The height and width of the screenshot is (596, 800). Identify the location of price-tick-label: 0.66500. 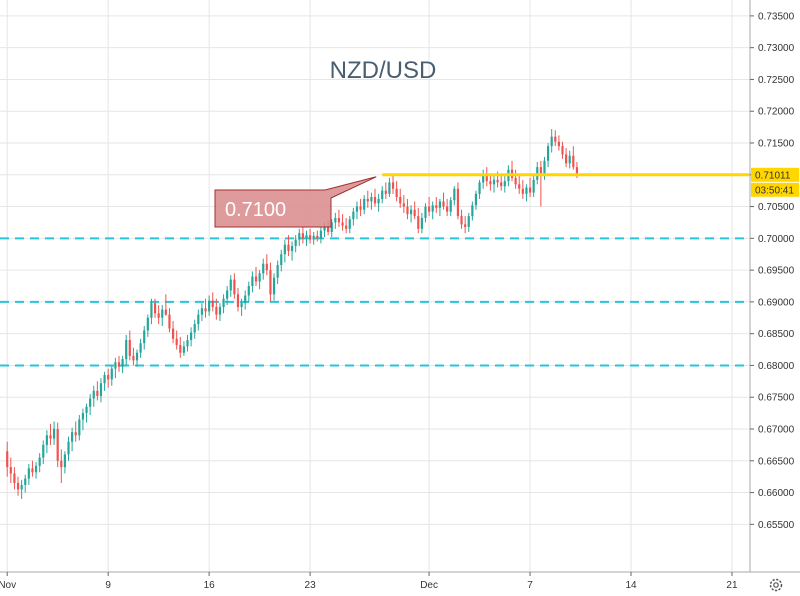
(776, 461).